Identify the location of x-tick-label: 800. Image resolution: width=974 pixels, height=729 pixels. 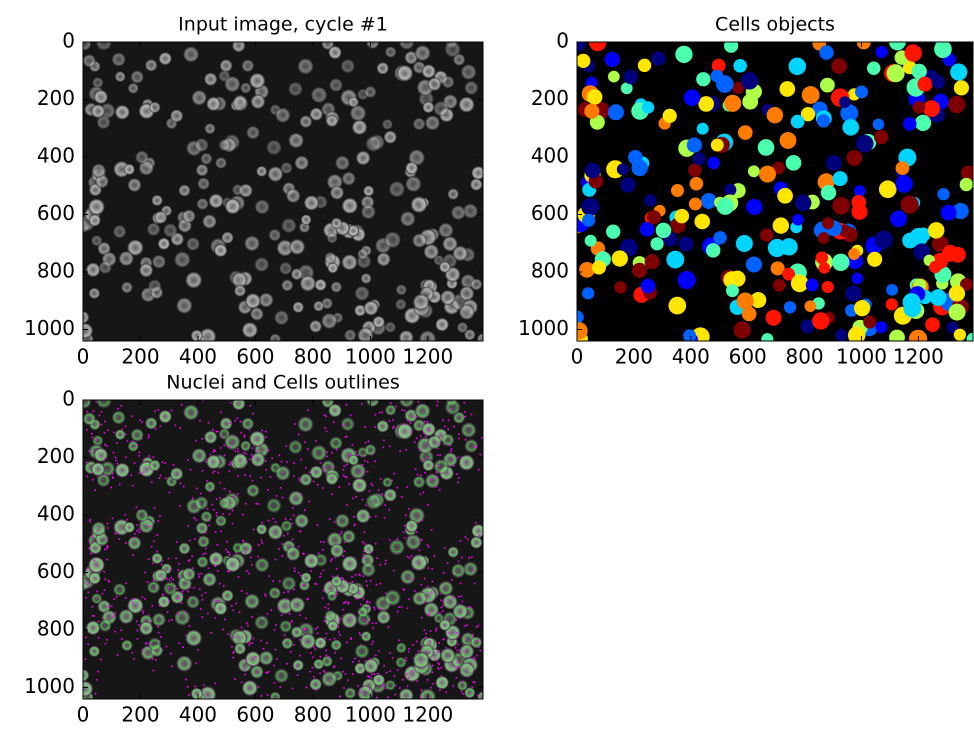
(313, 357).